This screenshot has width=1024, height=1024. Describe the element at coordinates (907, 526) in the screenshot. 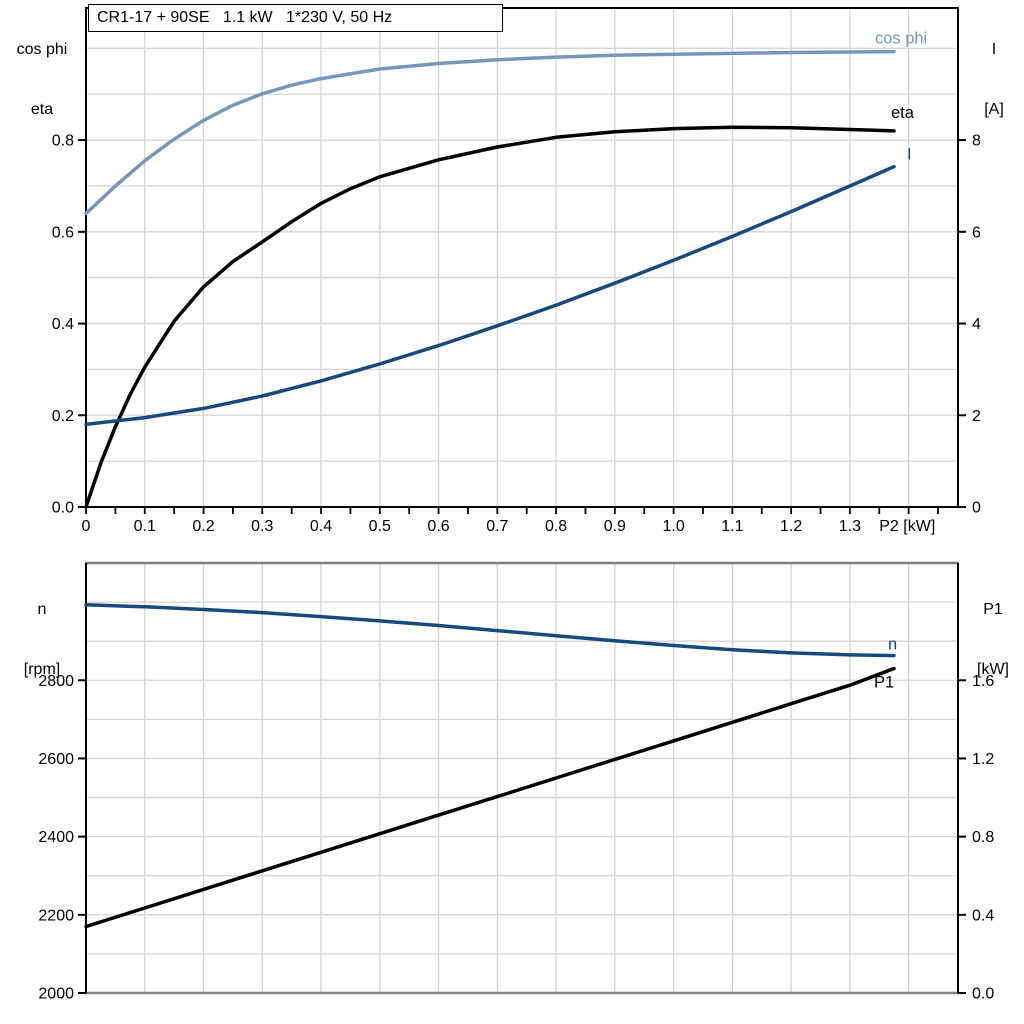

I see `x-axis-title: P2 [kW]` at that location.